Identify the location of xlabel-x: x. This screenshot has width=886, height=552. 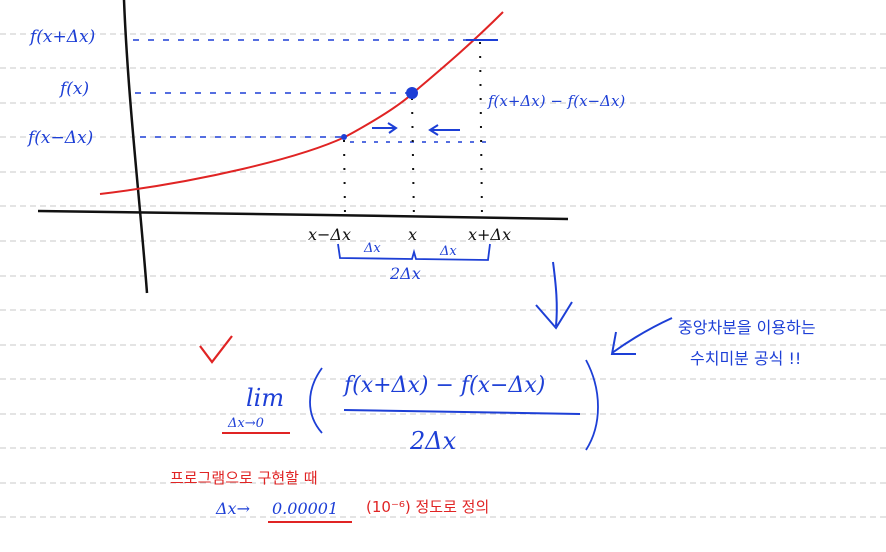
(412, 234).